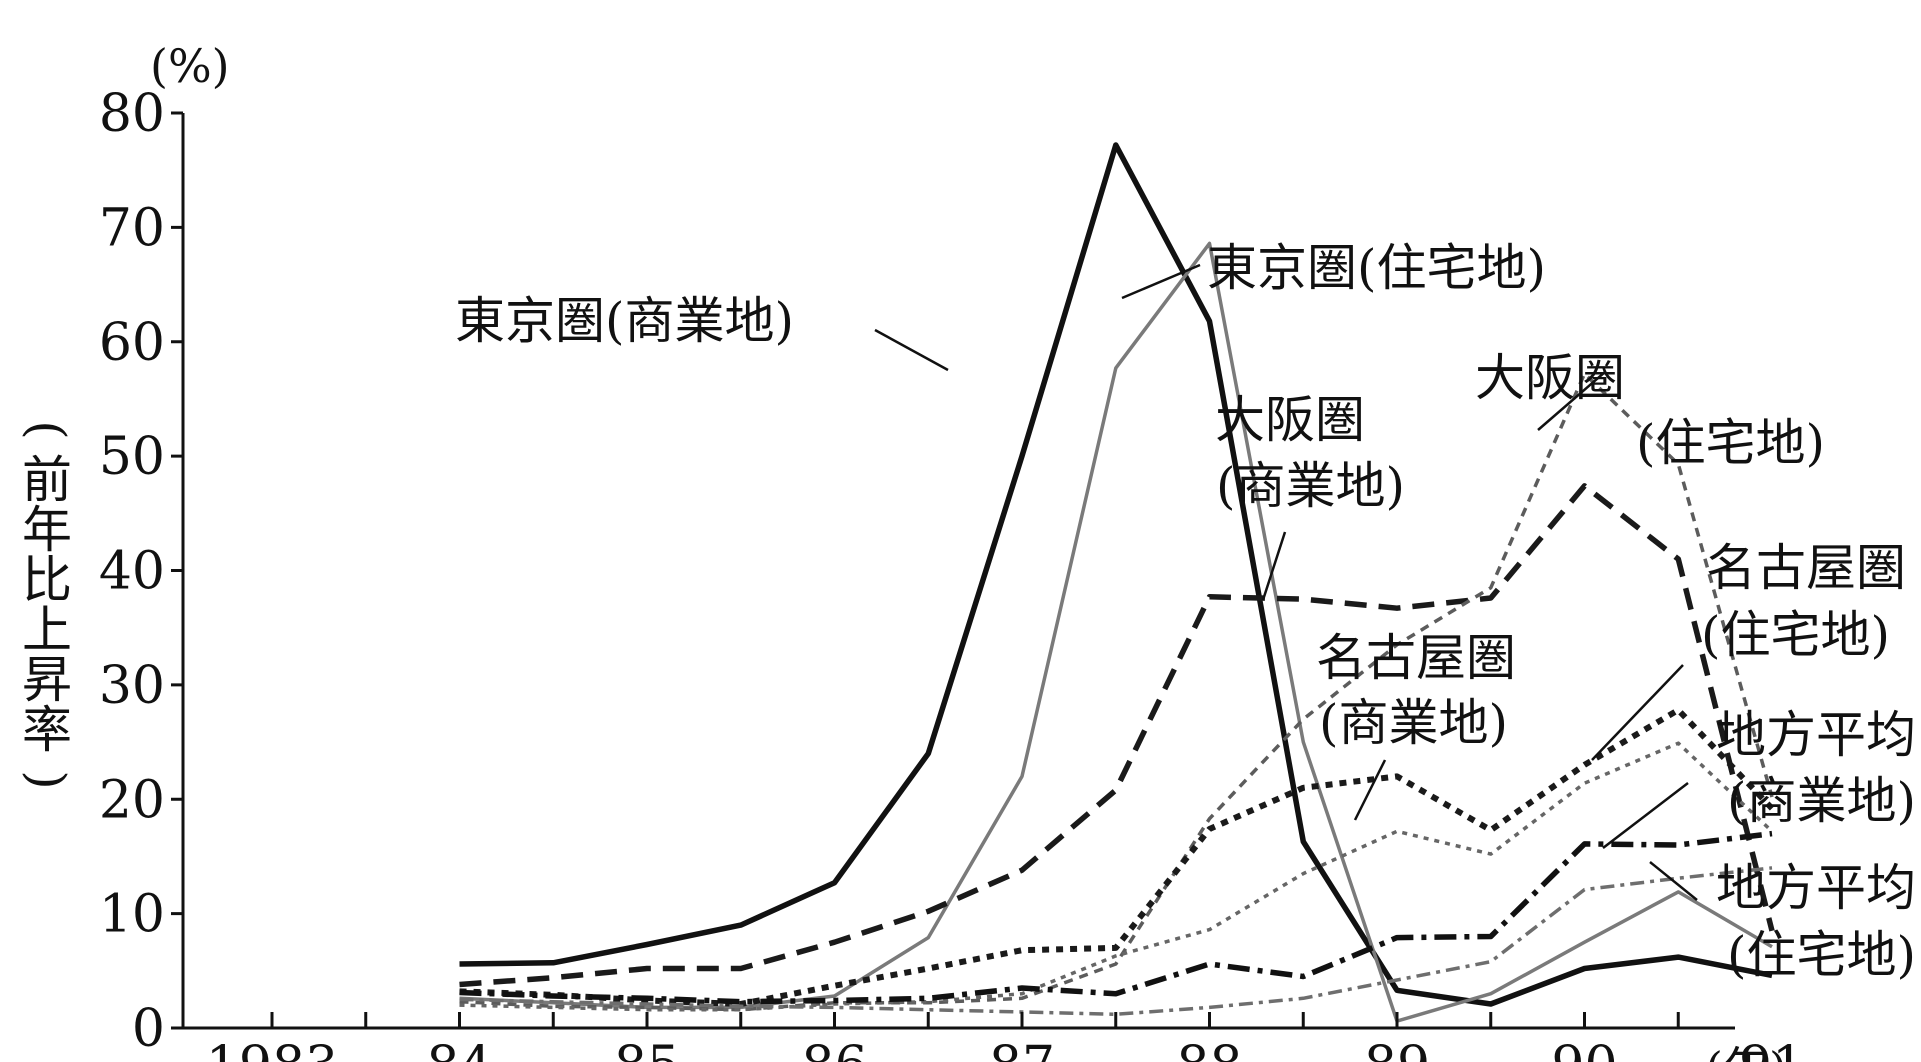  What do you see at coordinates (132, 114) in the screenshot?
I see `y-tick-label: 80` at bounding box center [132, 114].